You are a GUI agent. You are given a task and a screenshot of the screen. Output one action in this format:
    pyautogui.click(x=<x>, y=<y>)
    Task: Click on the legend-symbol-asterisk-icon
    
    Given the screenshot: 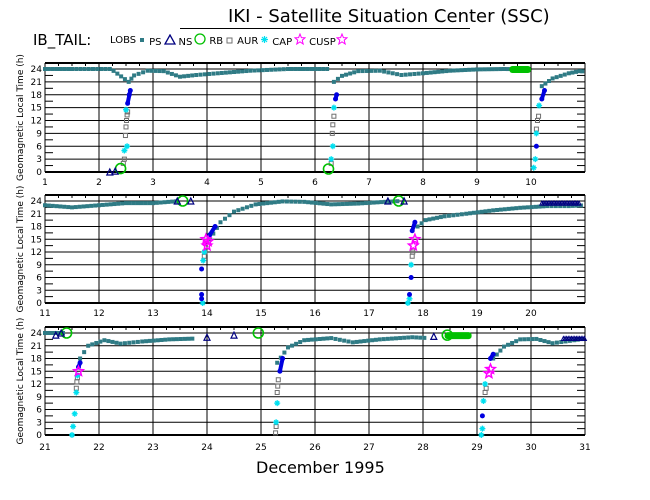 What is the action you would take?
    pyautogui.click(x=264, y=41)
    